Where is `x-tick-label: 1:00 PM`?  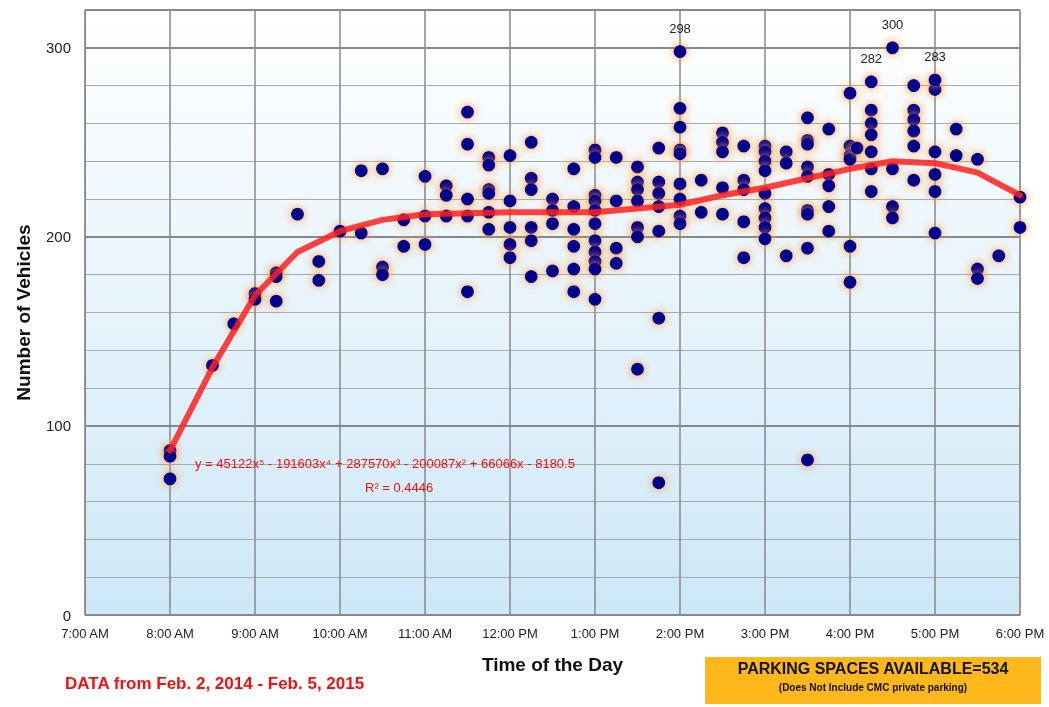 x-tick-label: 1:00 PM is located at coordinates (595, 633).